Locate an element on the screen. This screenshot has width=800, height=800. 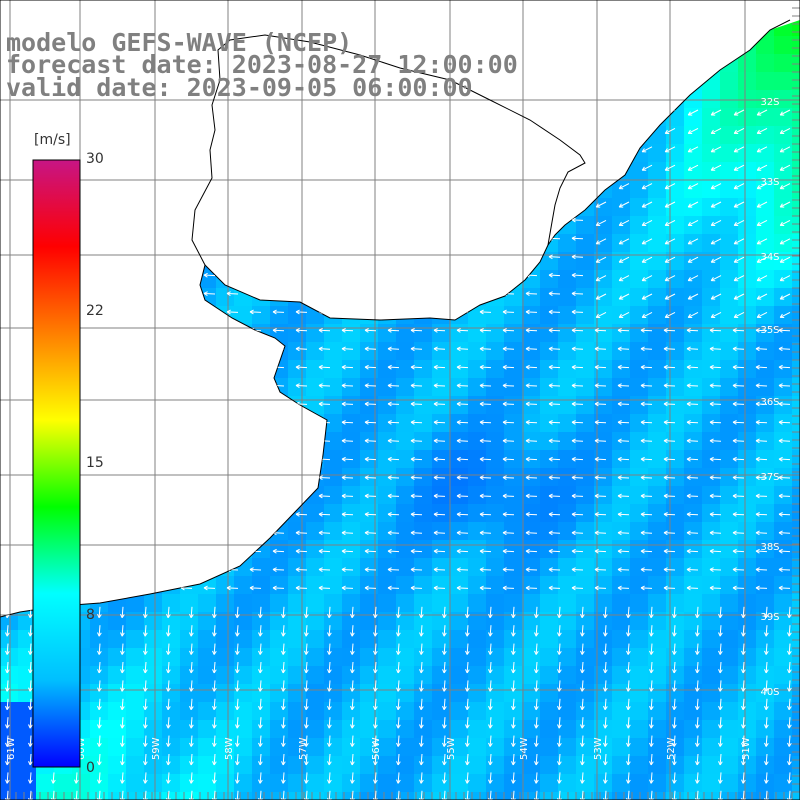
latitude-labels: 32S 33S 34S 35S 36S 37S 38S 39S 40S is located at coordinates (769, 397).